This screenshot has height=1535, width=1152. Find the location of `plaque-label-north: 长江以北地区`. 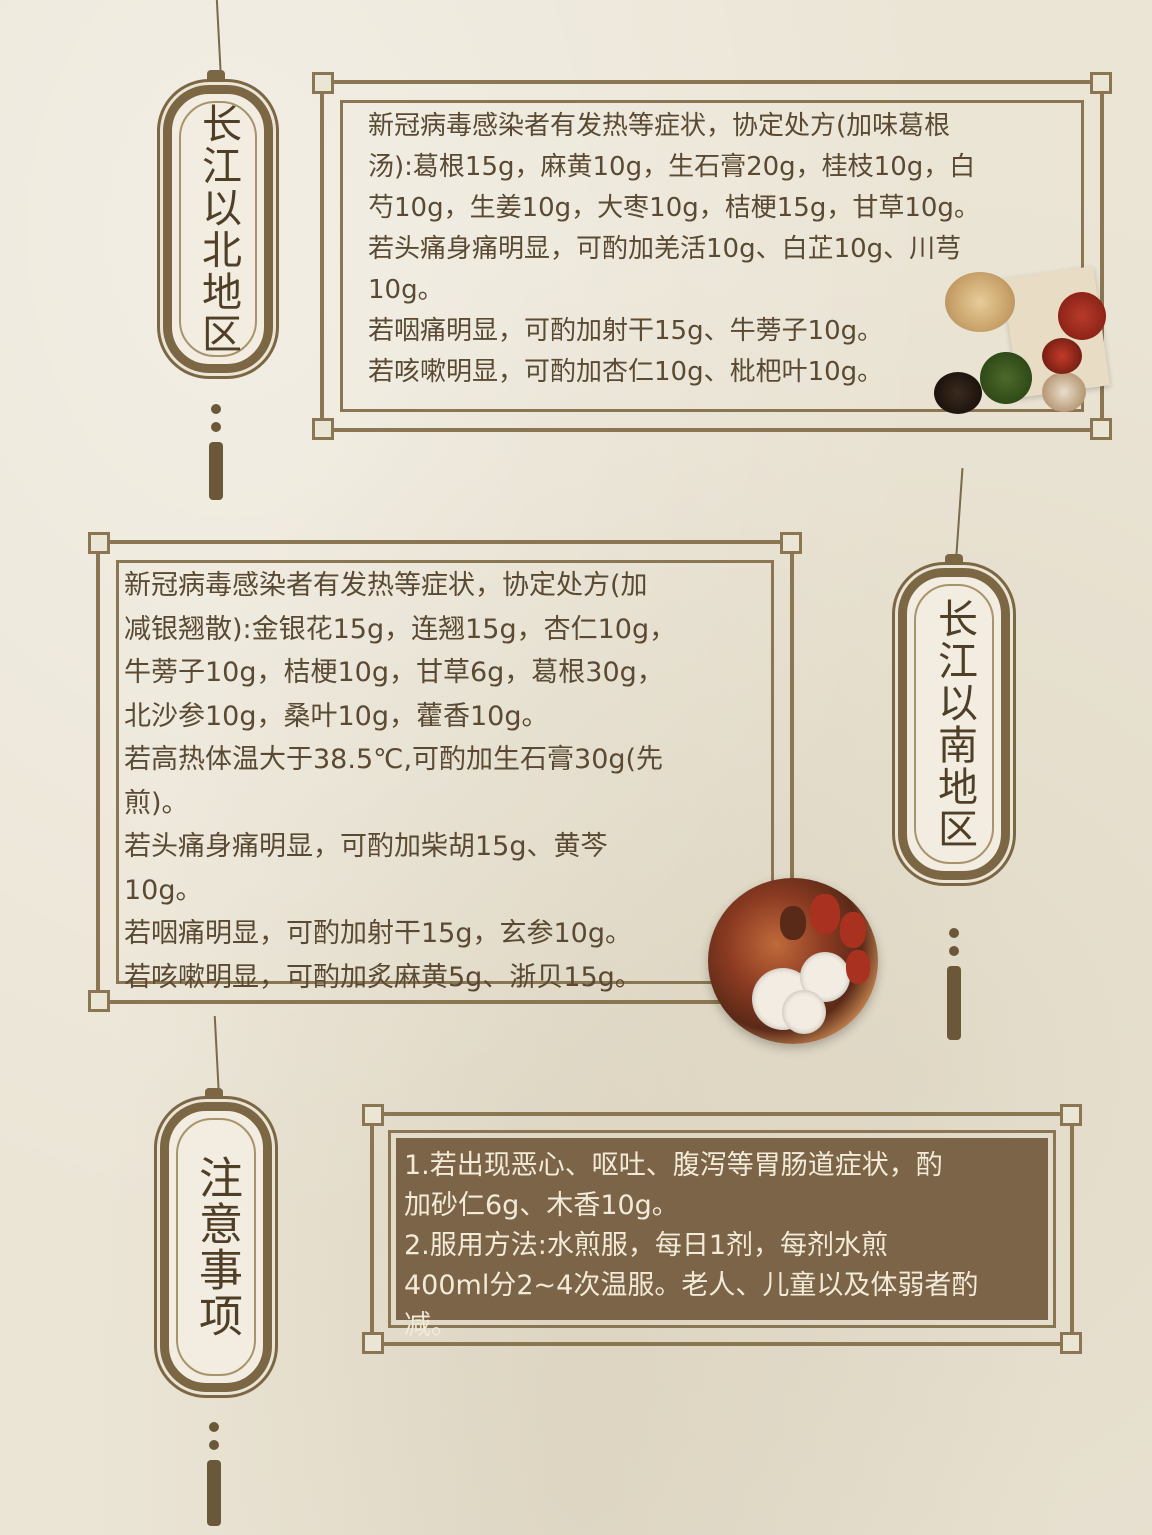

plaque-label-north: 长江以北地区 is located at coordinates (218, 229).